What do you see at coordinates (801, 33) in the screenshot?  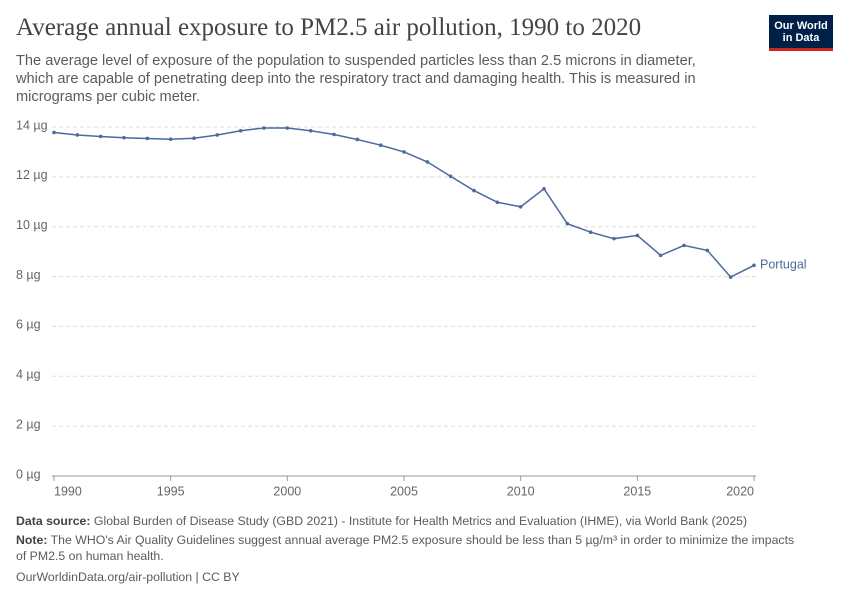 I see `logo: Our World in Data` at bounding box center [801, 33].